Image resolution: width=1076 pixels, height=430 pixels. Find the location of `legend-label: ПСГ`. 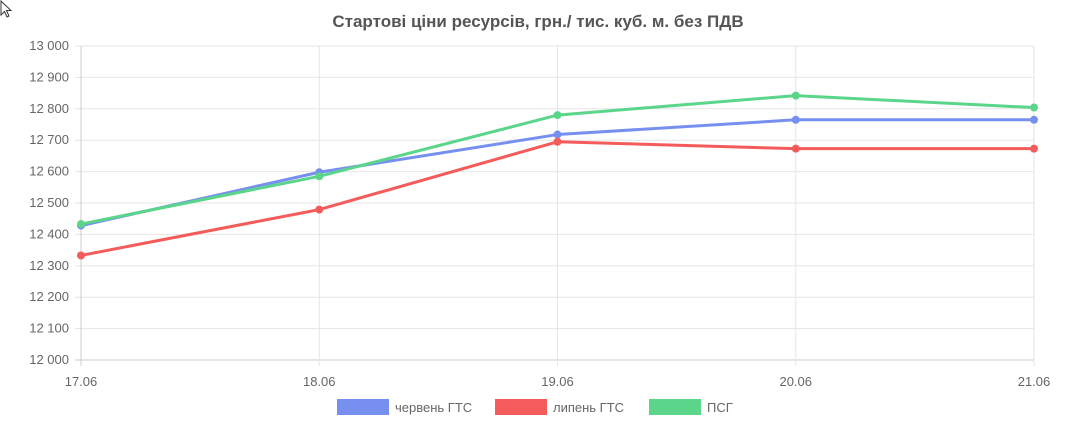

legend-label: ПСГ is located at coordinates (720, 407).